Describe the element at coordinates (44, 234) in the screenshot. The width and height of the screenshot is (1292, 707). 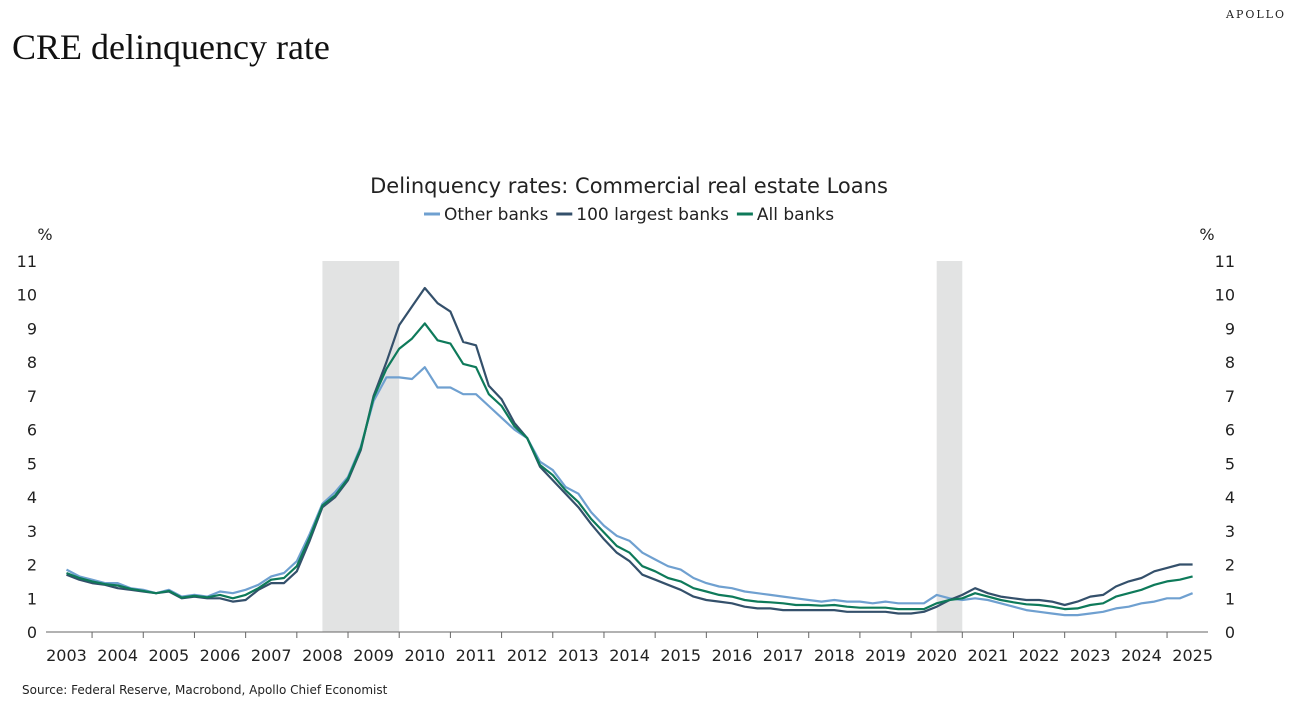
I see `y-axis-unit-left: %` at that location.